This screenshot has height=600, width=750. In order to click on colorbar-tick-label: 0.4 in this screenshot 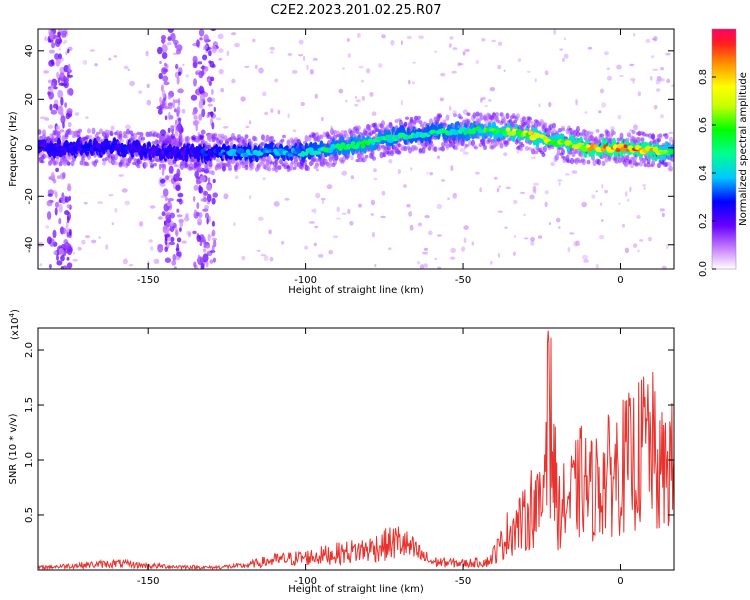, I will do `click(703, 173)`.